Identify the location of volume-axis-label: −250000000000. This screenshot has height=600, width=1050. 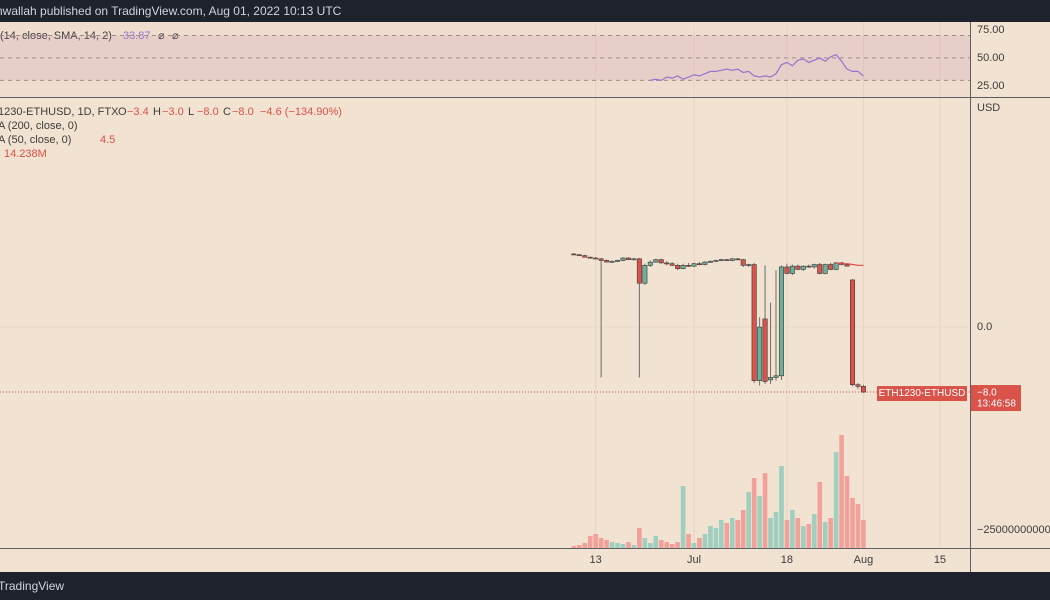
(1013, 530).